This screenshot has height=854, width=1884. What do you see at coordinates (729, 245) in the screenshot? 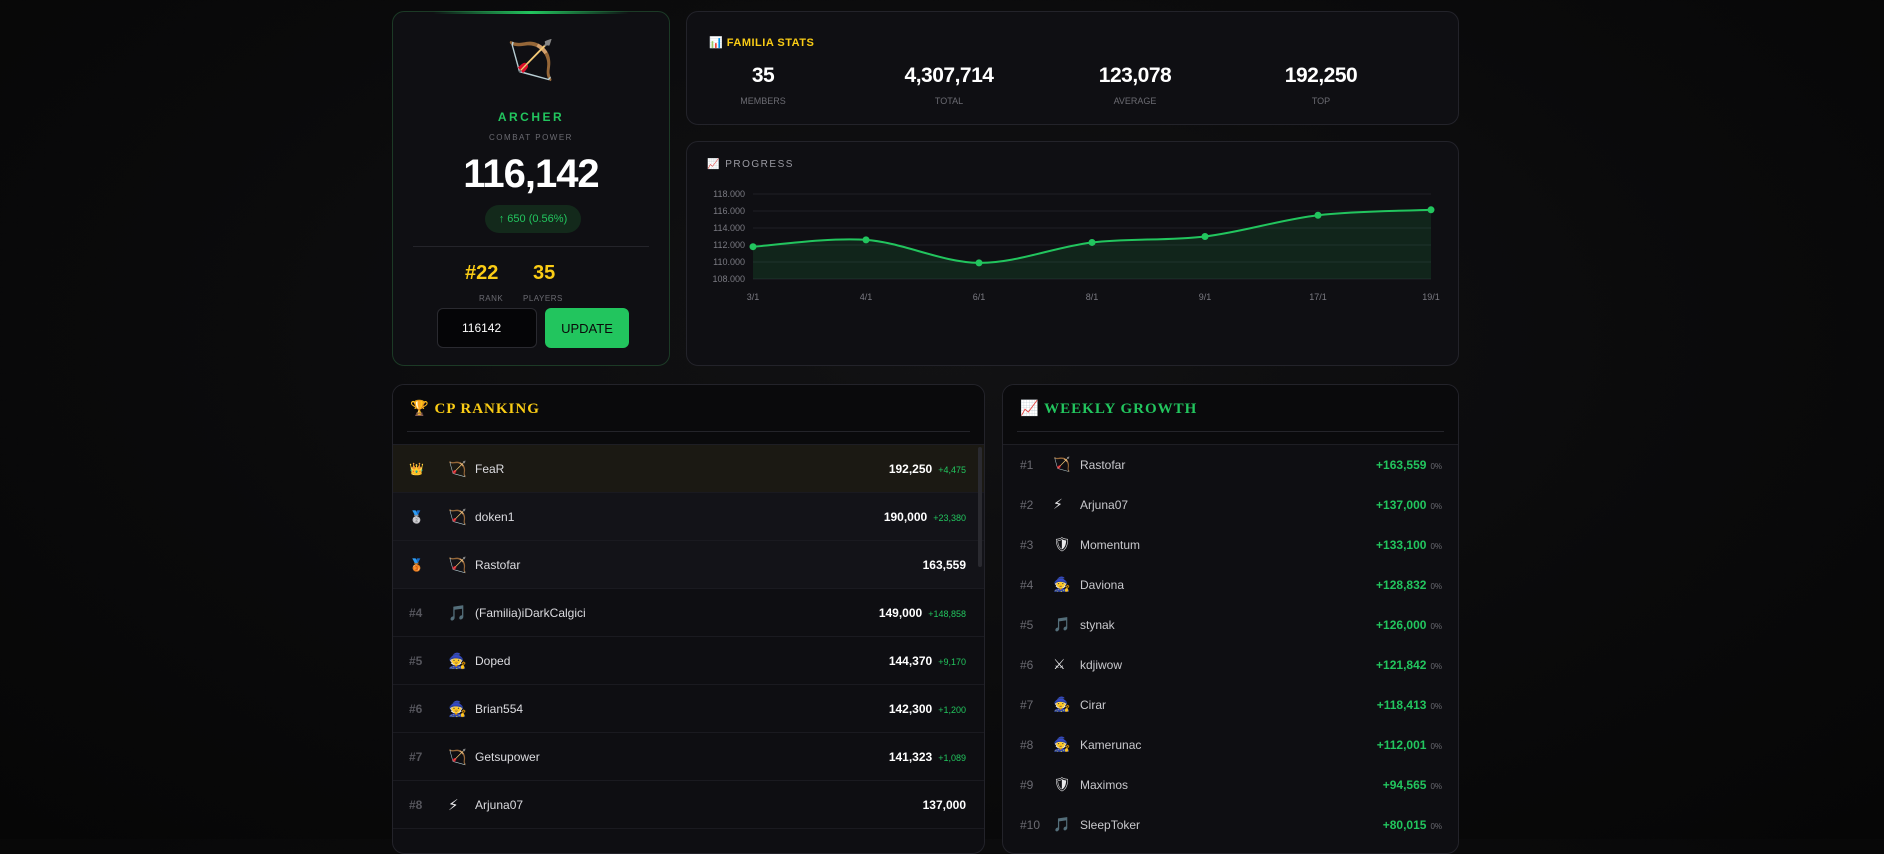
I see `y-tick-label: 112.000` at bounding box center [729, 245].